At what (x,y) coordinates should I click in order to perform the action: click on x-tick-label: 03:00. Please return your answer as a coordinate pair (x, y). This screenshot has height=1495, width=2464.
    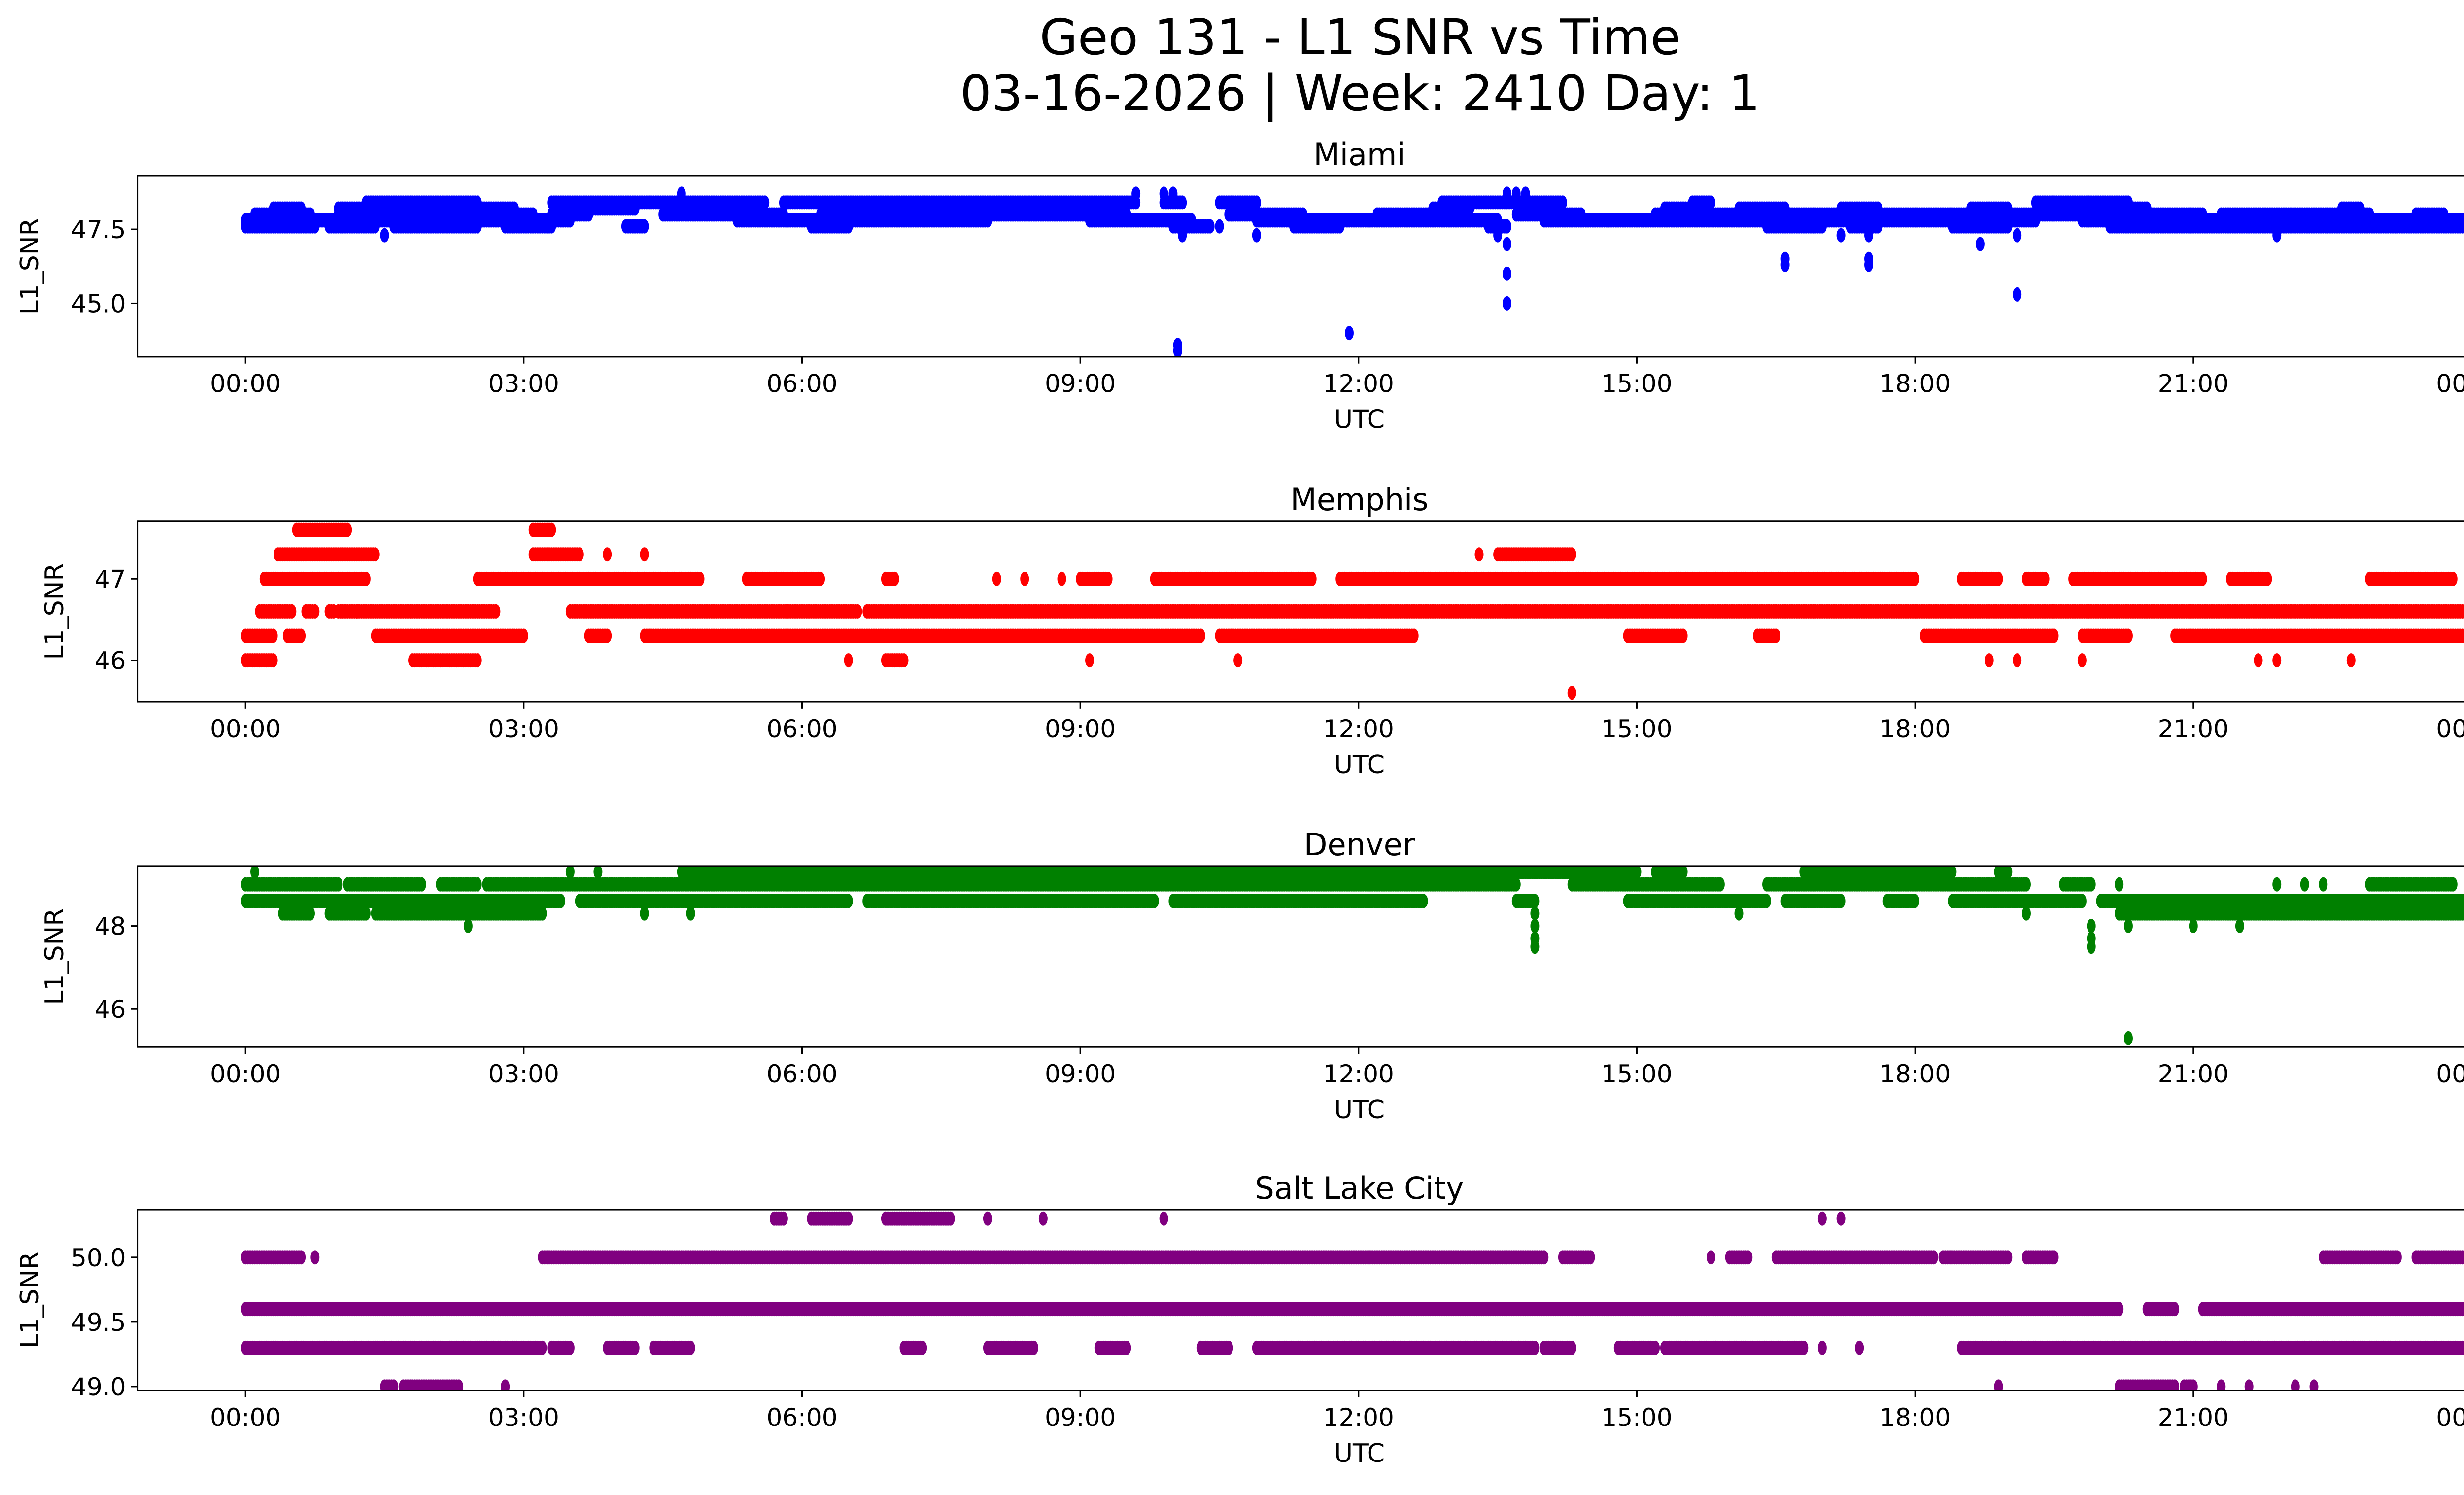
    Looking at the image, I should click on (523, 384).